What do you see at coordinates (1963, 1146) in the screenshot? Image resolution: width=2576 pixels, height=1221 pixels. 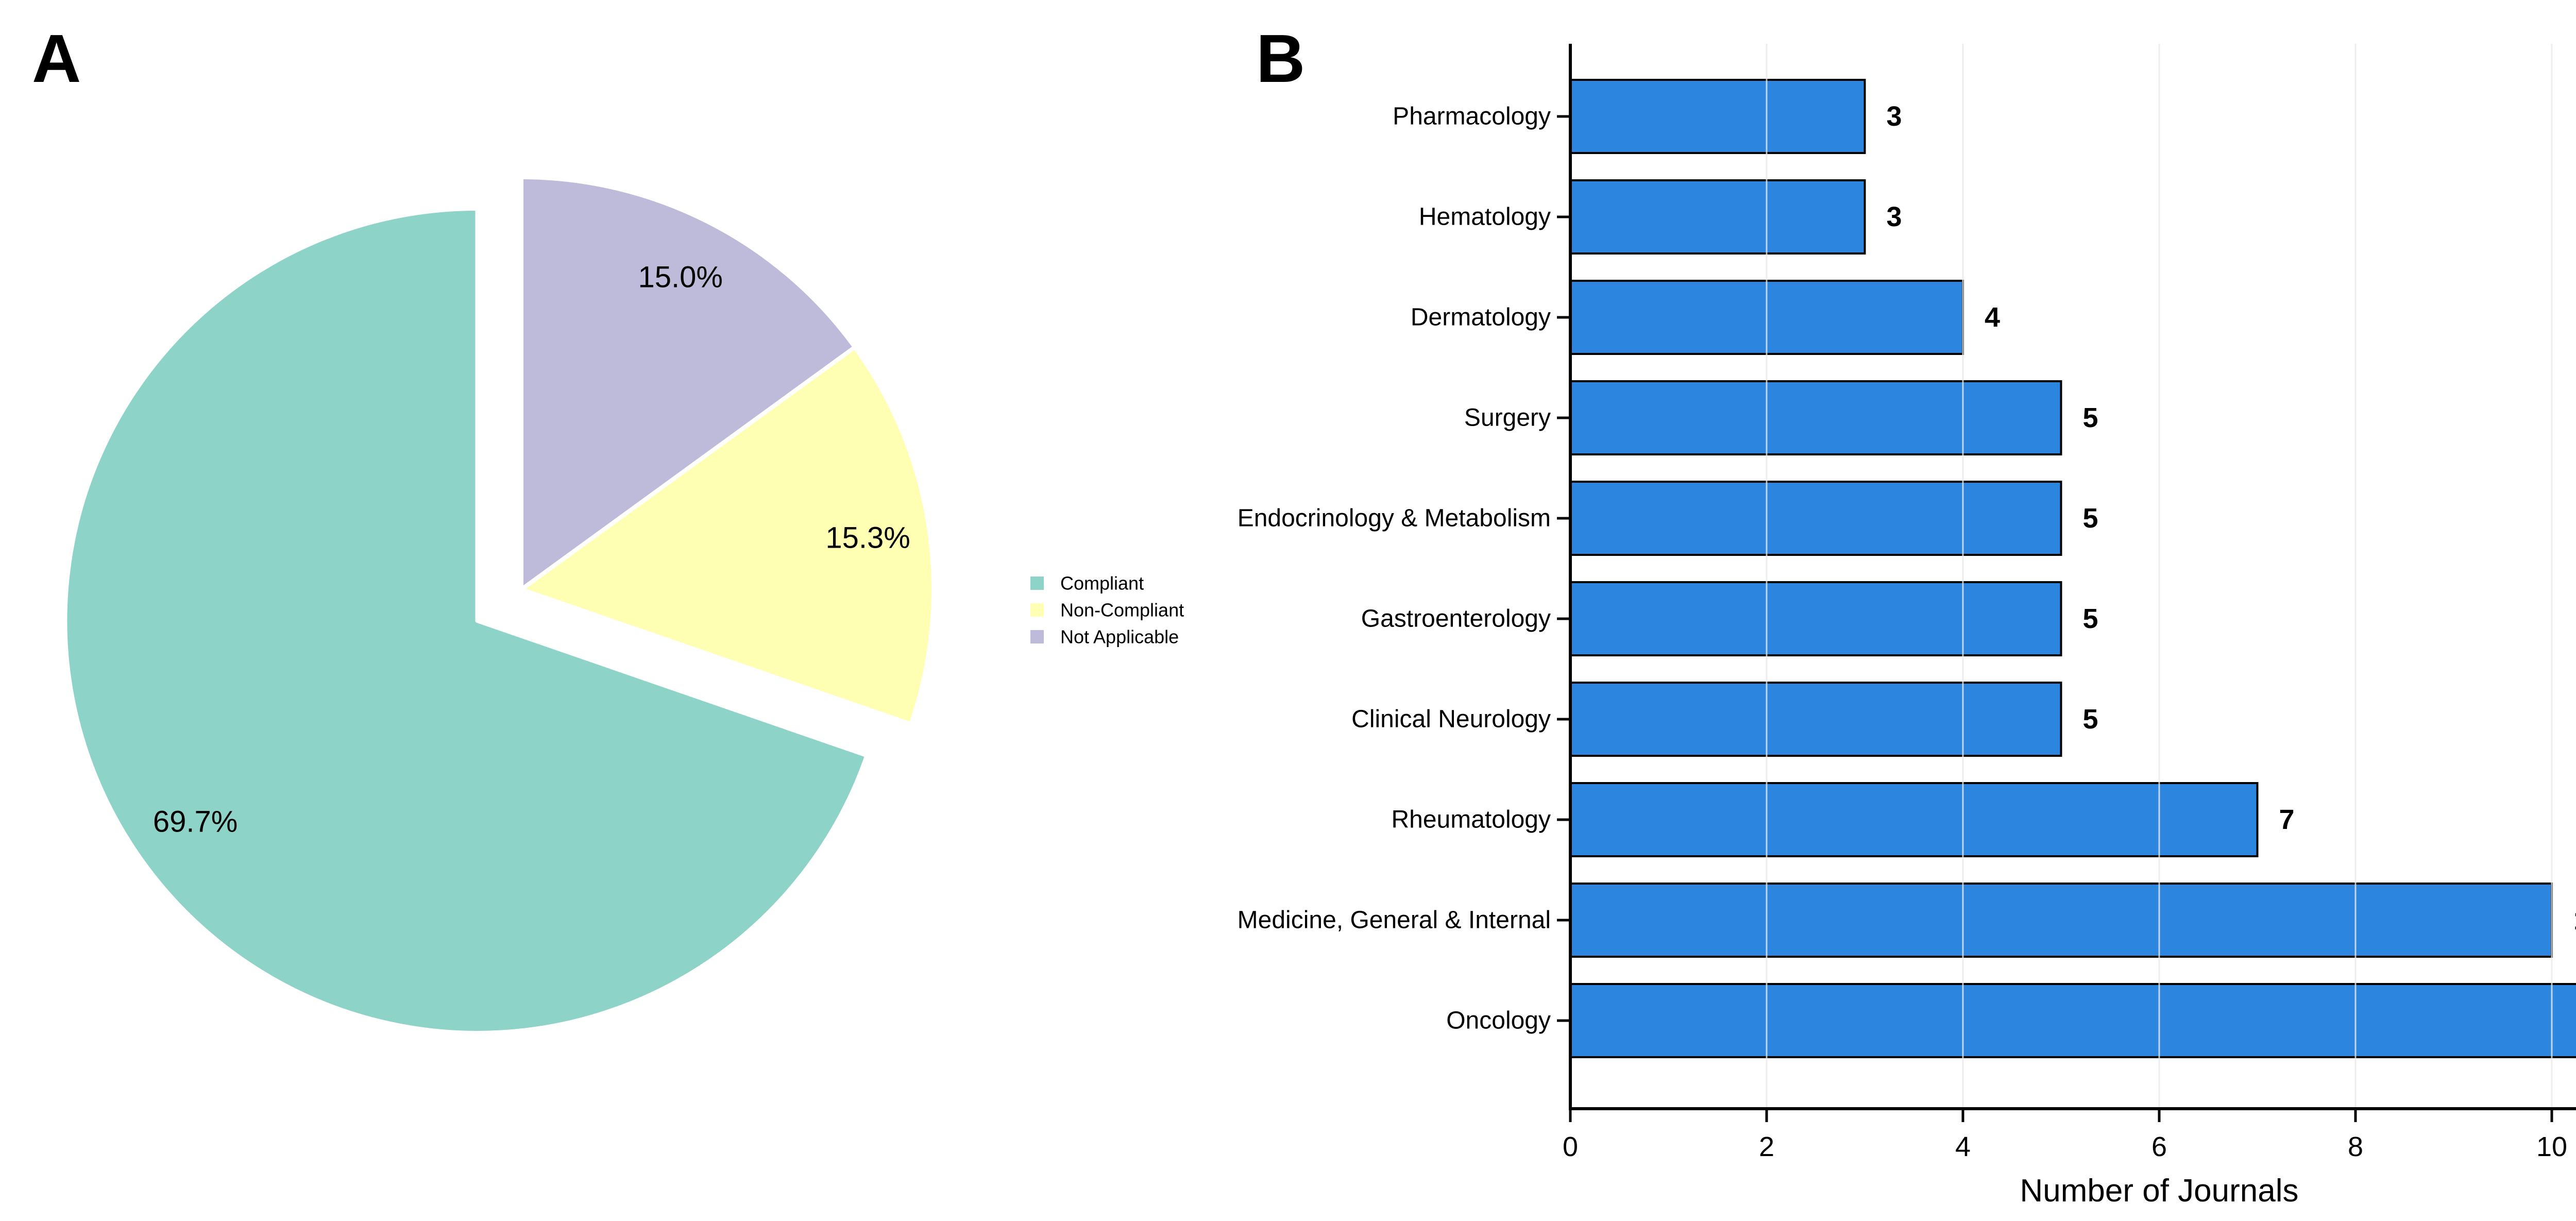 I see `x-tick-label-4: 4` at bounding box center [1963, 1146].